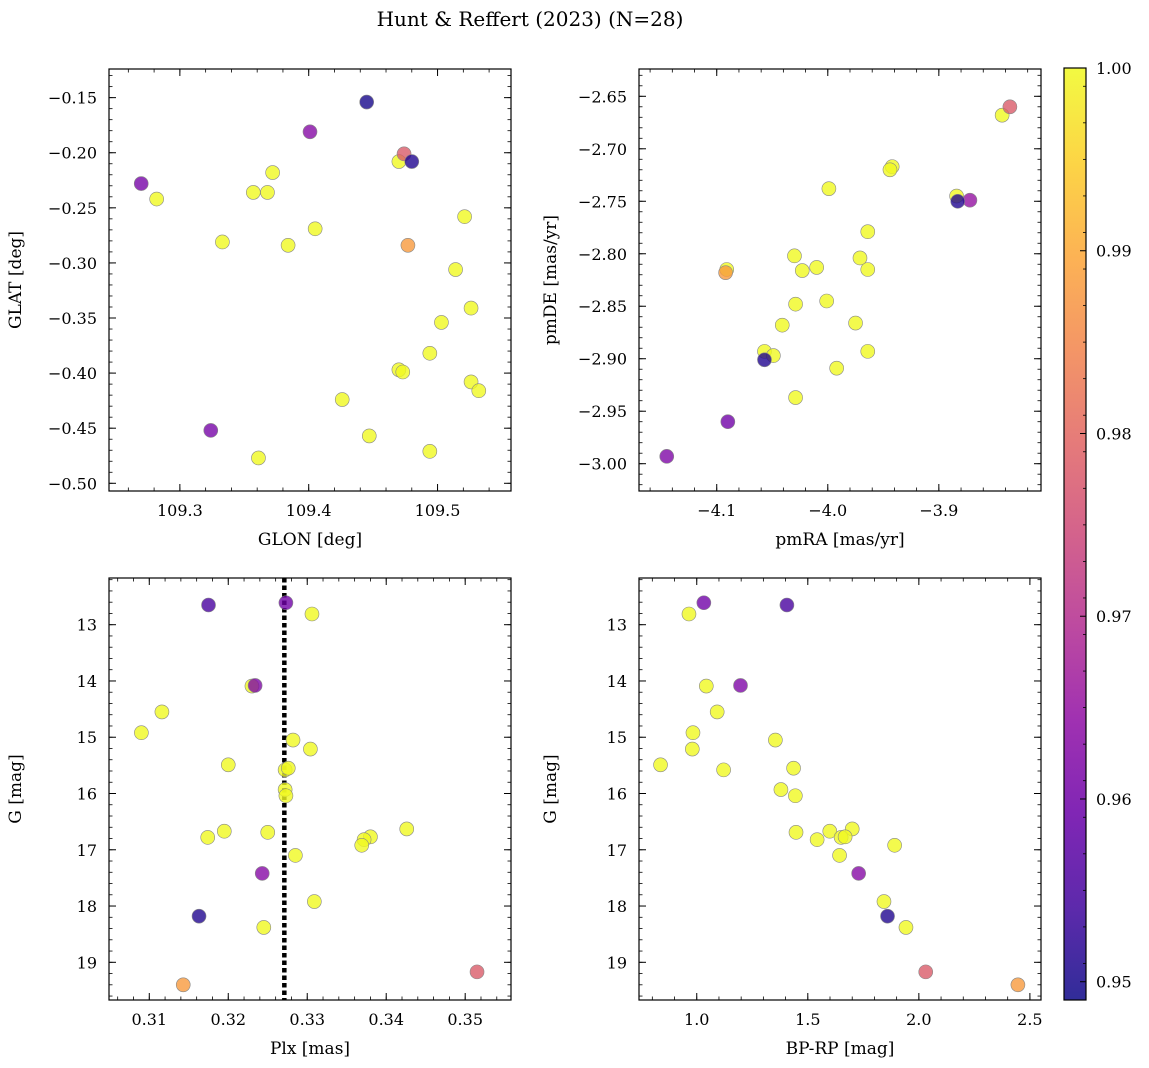 This screenshot has height=1068, width=1149. I want to click on x-tick-label: 109.4, so click(309, 510).